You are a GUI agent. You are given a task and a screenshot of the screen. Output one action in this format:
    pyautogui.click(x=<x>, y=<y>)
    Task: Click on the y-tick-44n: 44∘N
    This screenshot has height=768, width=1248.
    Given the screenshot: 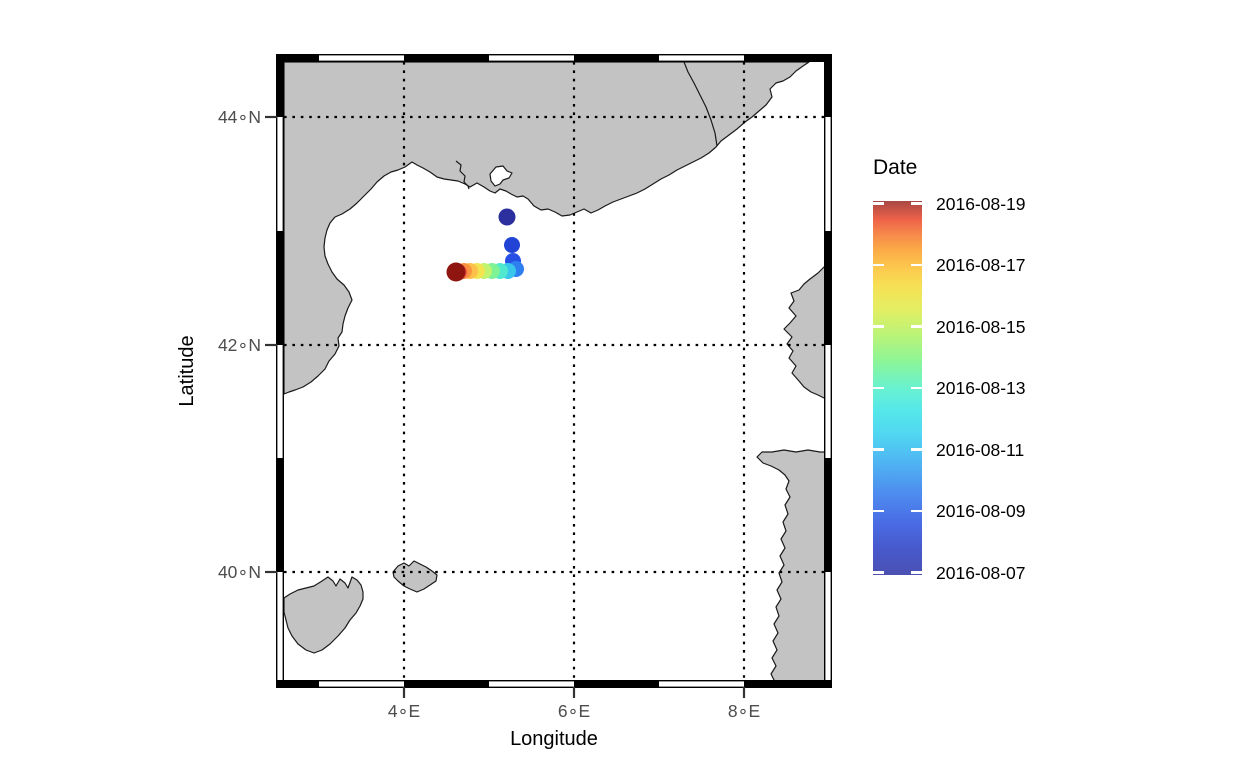 What is the action you would take?
    pyautogui.click(x=239, y=117)
    